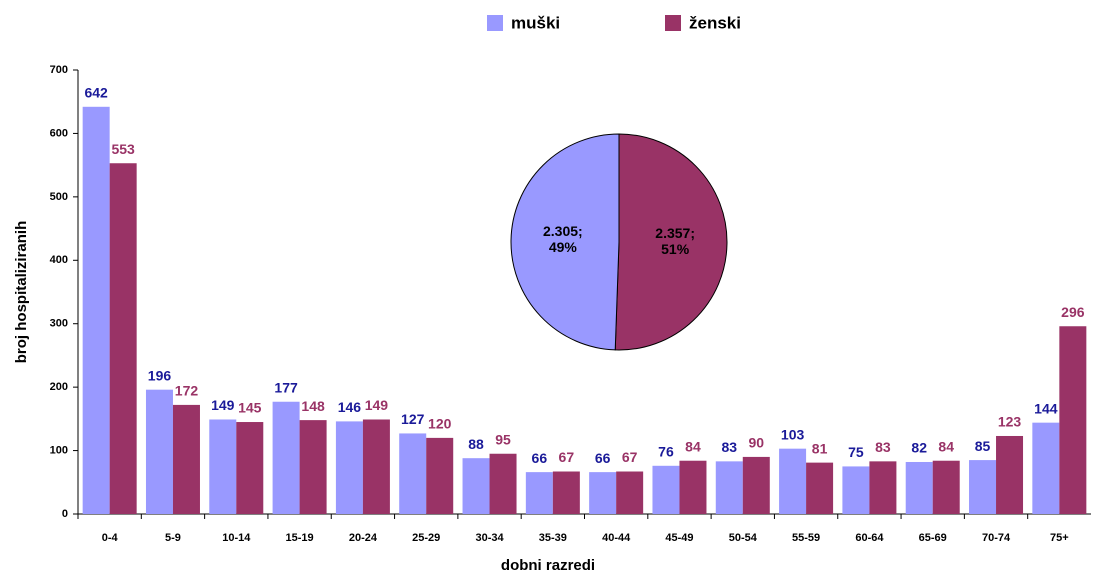  What do you see at coordinates (793, 434) in the screenshot?
I see `data-label: 103` at bounding box center [793, 434].